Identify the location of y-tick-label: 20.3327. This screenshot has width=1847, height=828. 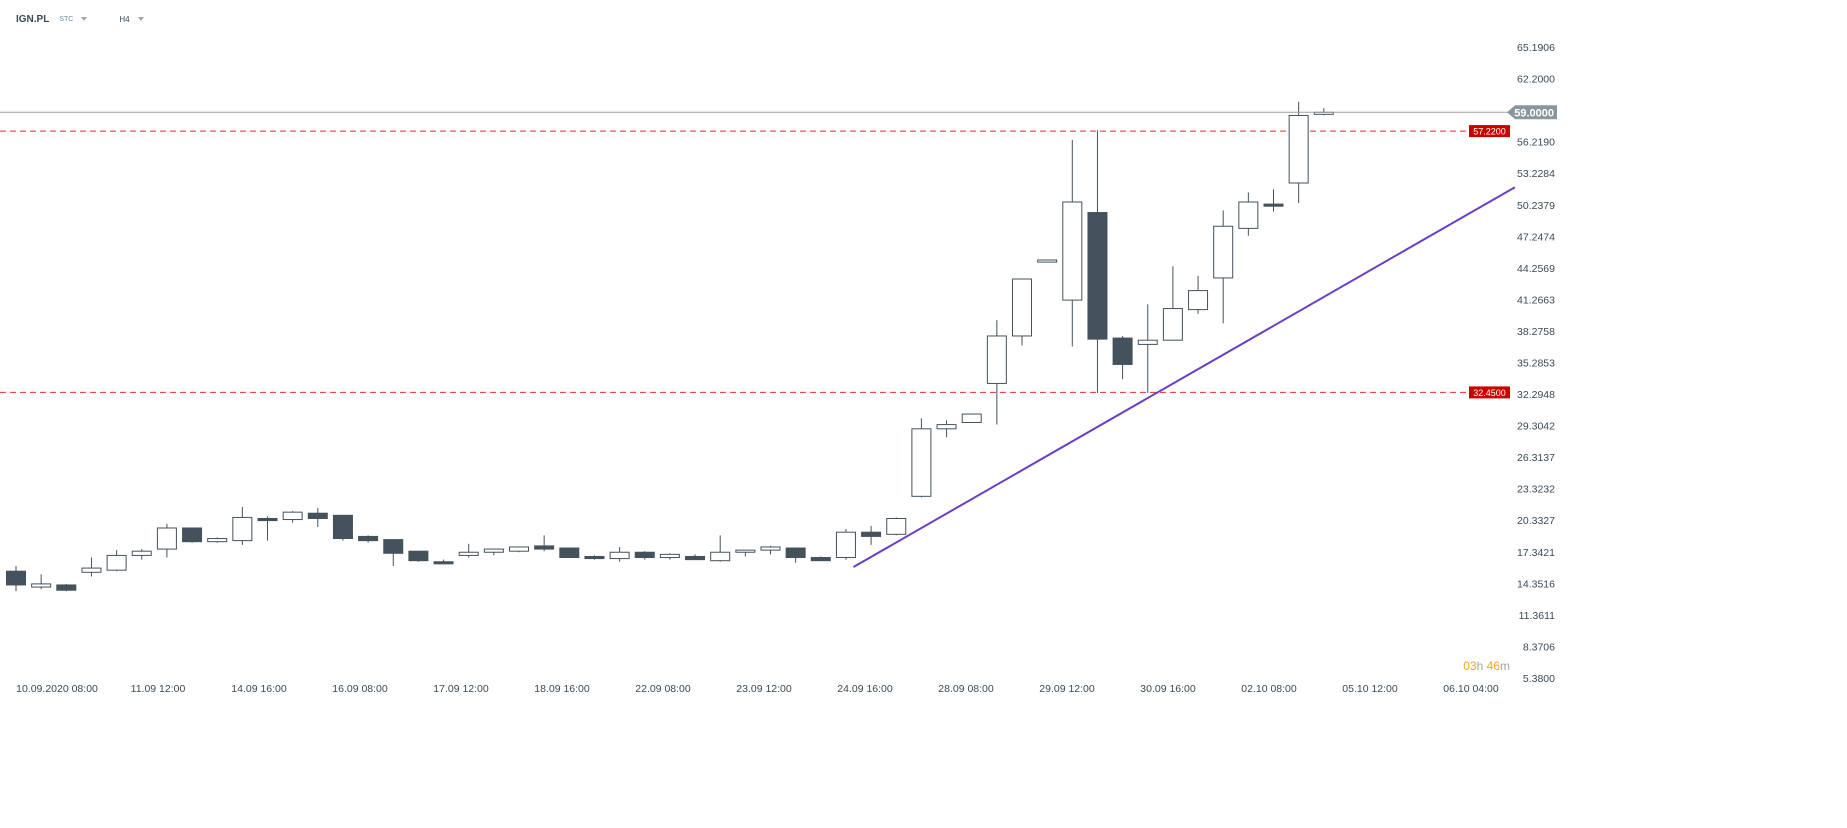
(1536, 521).